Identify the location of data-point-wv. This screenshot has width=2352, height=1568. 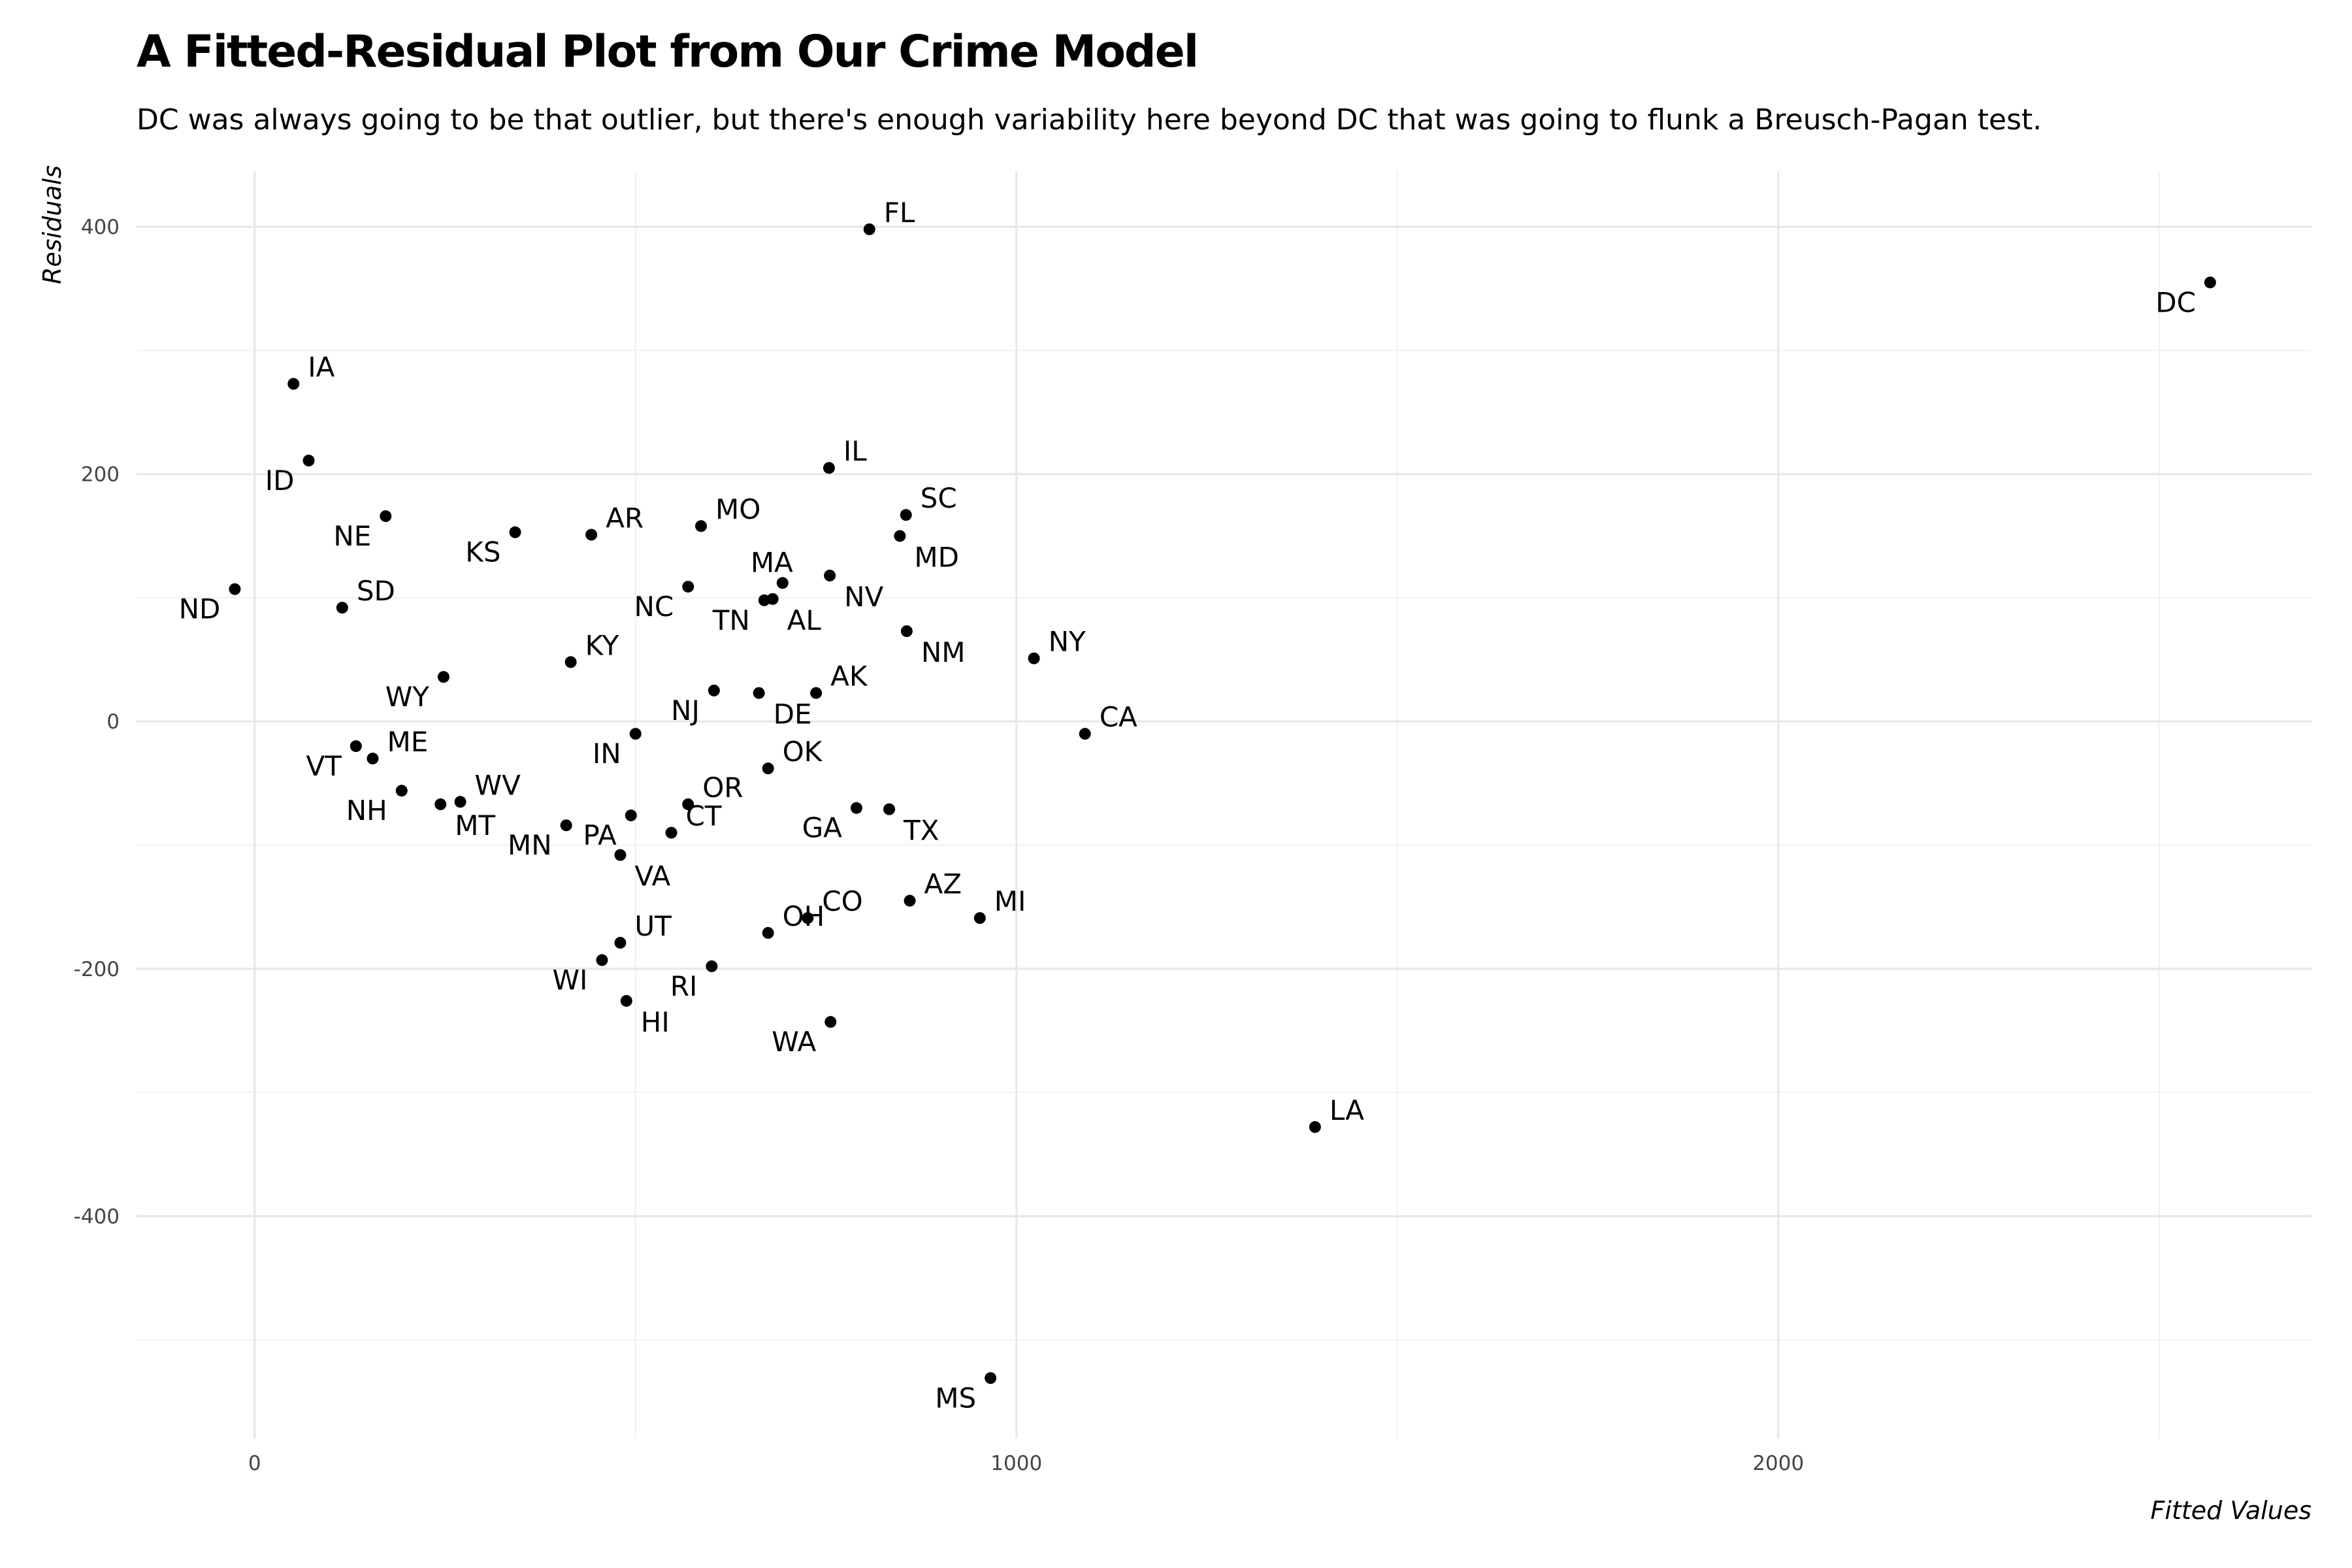
(460, 802).